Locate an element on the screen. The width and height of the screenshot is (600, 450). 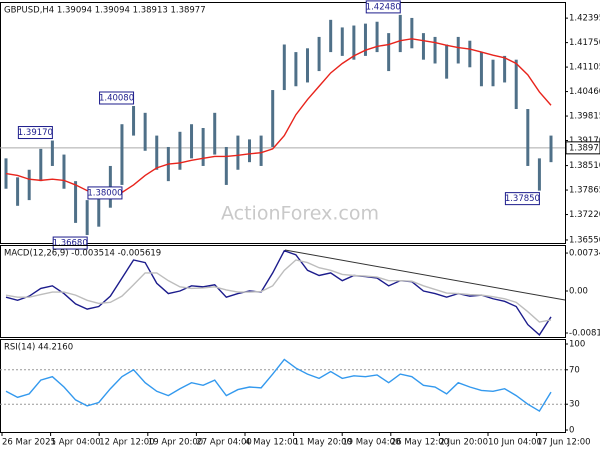
y-tick-label: 0 is located at coordinates (571, 431).